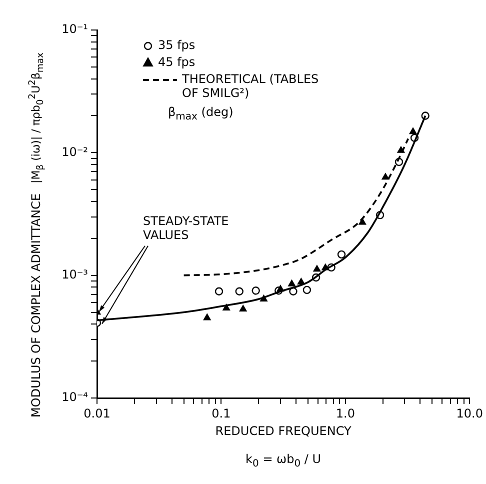  Describe the element at coordinates (75, 151) in the screenshot. I see `y-tick-label: 10⁻²` at that location.